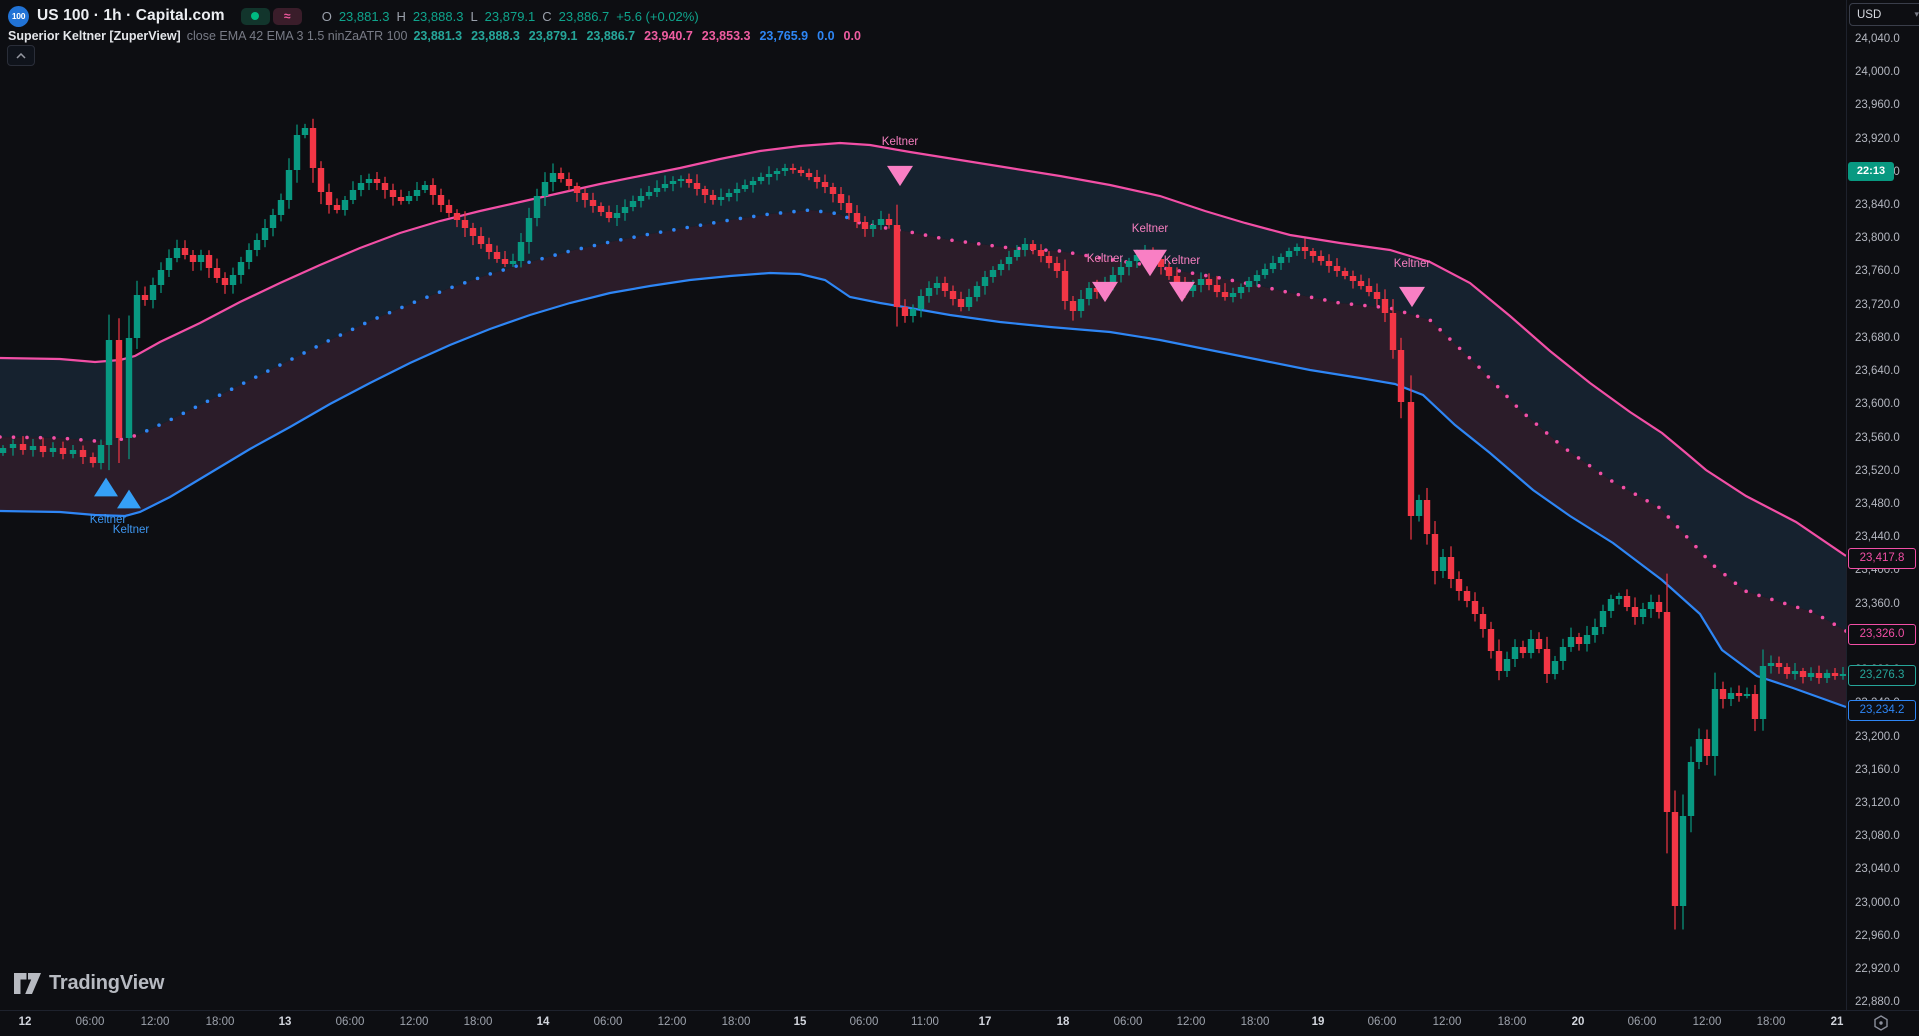 This screenshot has height=1036, width=1919. Describe the element at coordinates (1318, 1022) in the screenshot. I see `time-axis-label: 19` at that location.